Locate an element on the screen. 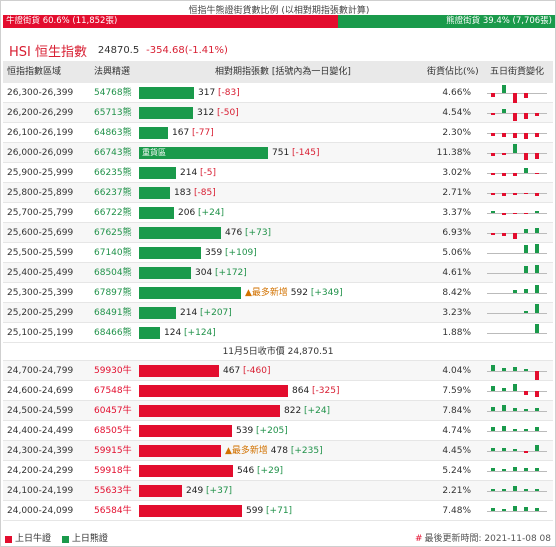 The width and height of the screenshot is (556, 547). bull-row: 24,400-24,499 68505牛 539 [+205] 4.74% is located at coordinates (278, 431).